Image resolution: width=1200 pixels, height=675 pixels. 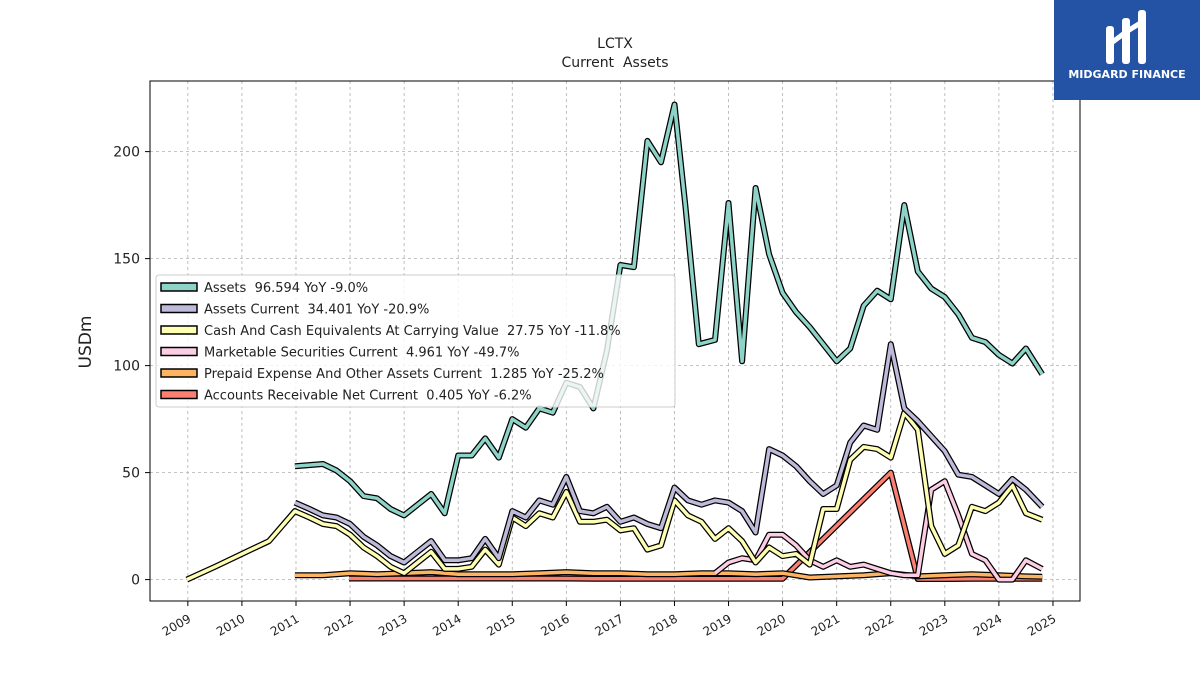 What do you see at coordinates (126, 260) in the screenshot?
I see `y-tick-label: 150` at bounding box center [126, 260].